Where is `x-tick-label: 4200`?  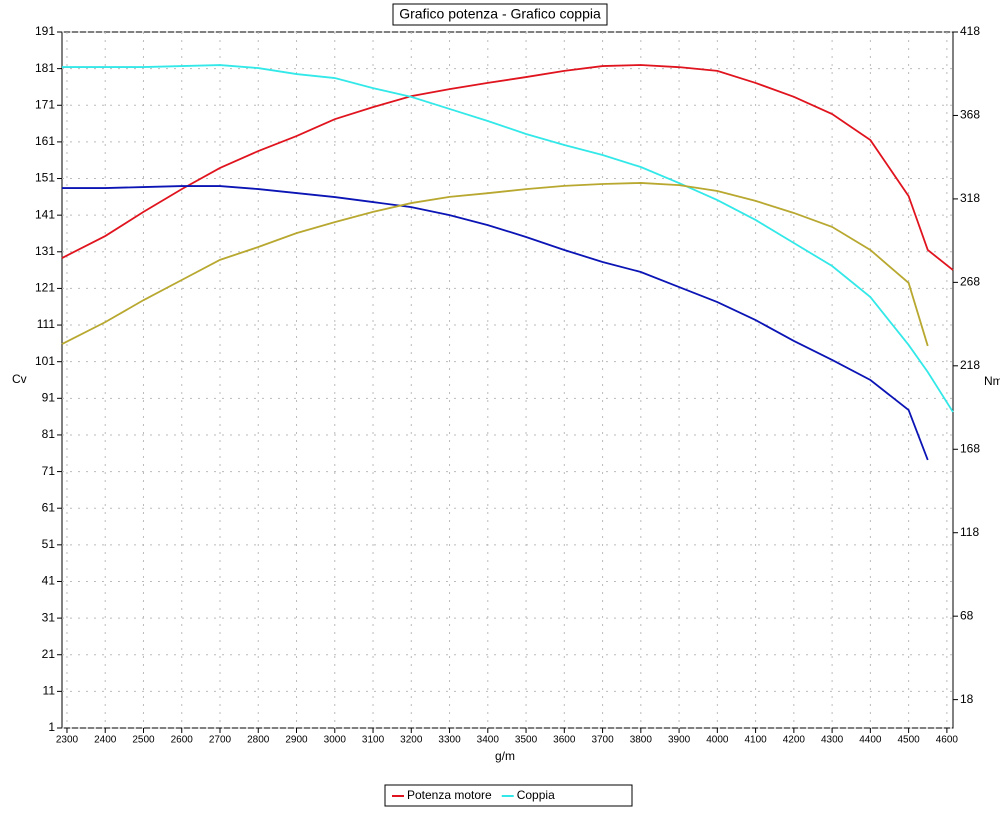
x-tick-label: 4200 is located at coordinates (794, 740).